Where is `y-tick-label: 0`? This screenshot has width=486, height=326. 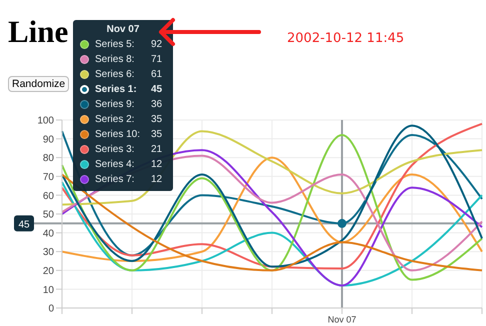 y-tick-label: 0 is located at coordinates (51, 309).